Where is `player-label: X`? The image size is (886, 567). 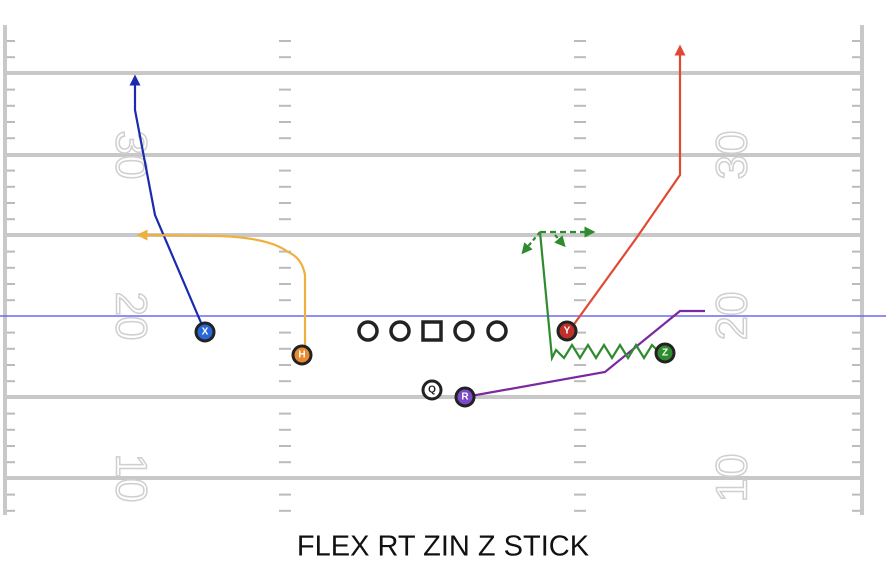 player-label: X is located at coordinates (205, 332).